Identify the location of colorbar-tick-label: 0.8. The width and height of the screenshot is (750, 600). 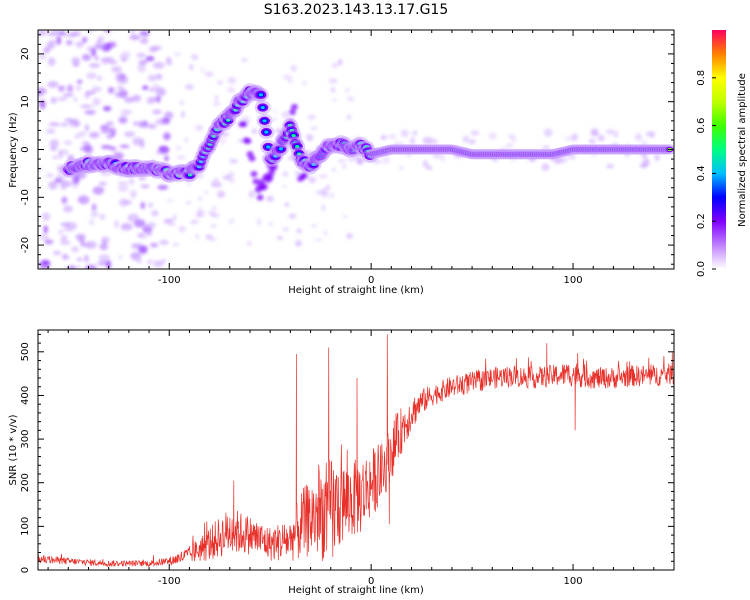
(701, 78).